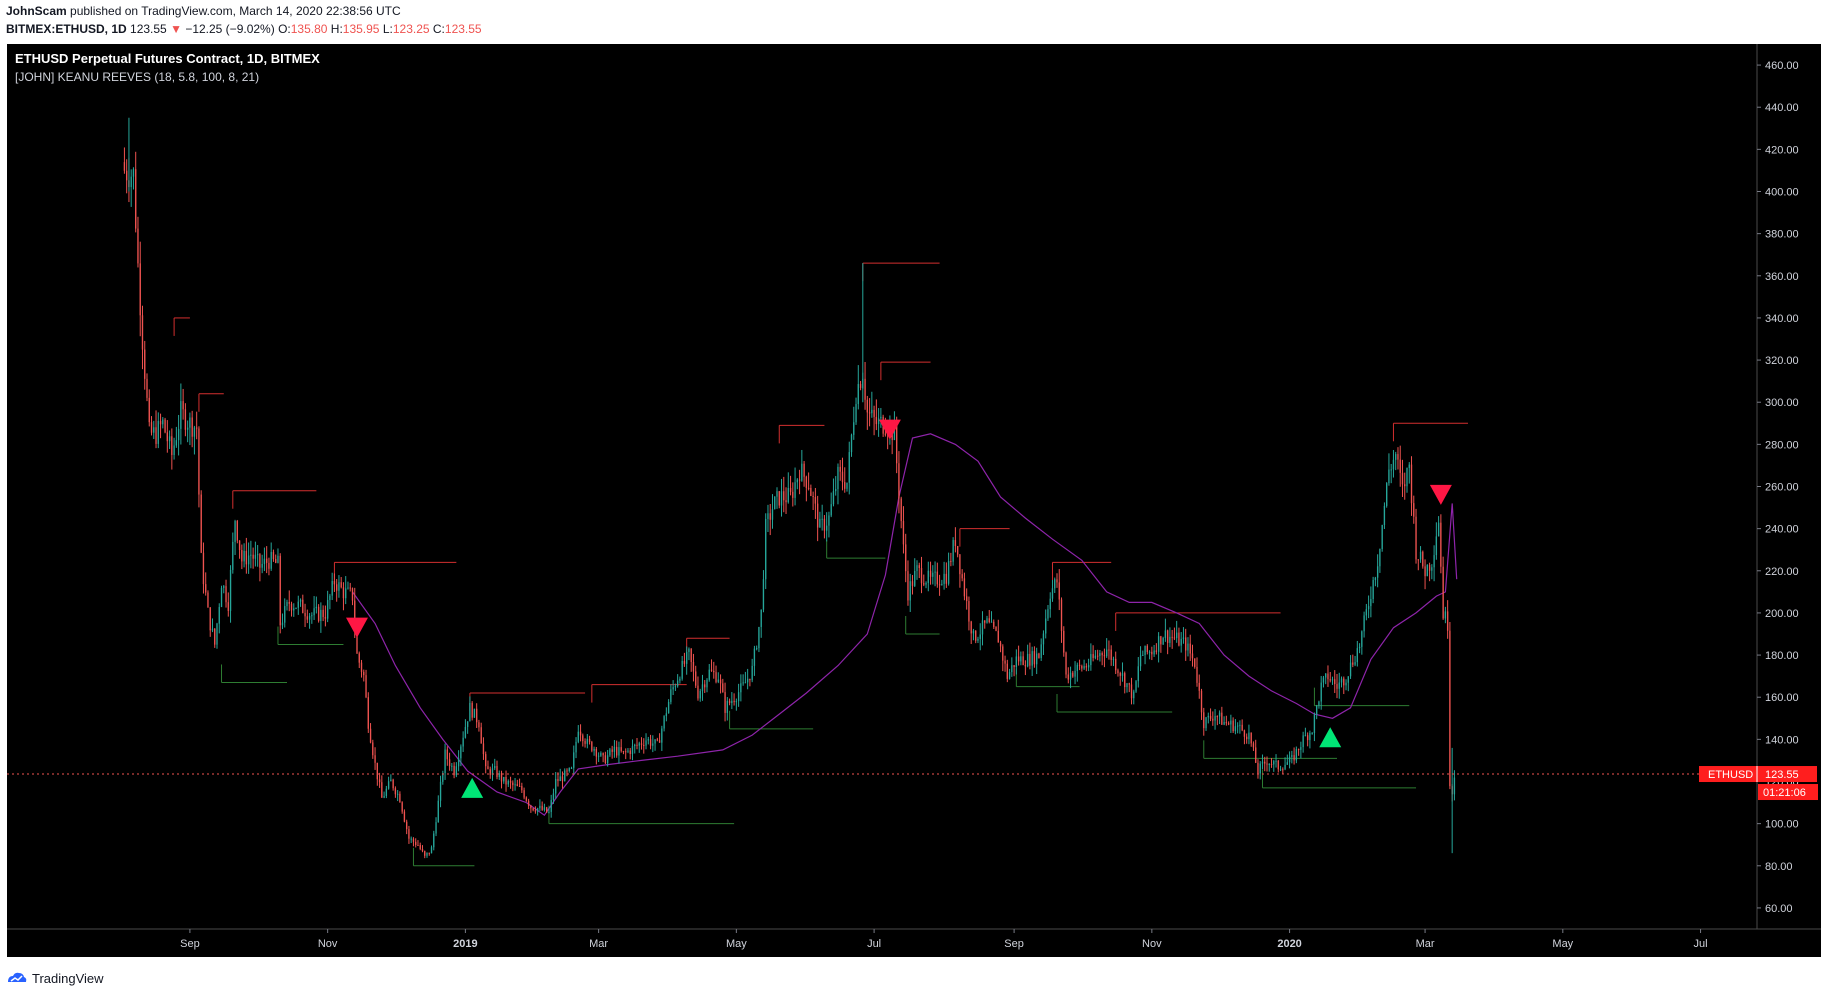 The width and height of the screenshot is (1828, 995). What do you see at coordinates (1784, 793) in the screenshot?
I see `countdown-value: 01:21:06` at bounding box center [1784, 793].